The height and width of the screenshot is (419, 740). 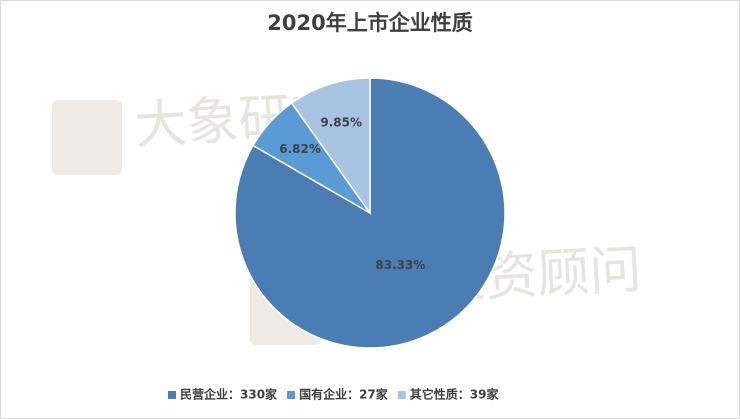 I want to click on legend-label: 民营企业：330家, so click(x=229, y=394).